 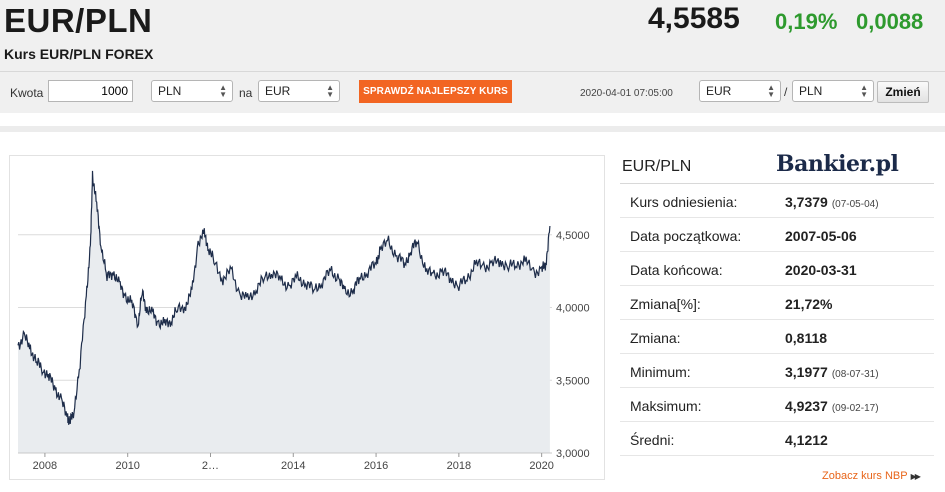 I want to click on stats-label: Kurs odniesienia:, so click(x=684, y=202).